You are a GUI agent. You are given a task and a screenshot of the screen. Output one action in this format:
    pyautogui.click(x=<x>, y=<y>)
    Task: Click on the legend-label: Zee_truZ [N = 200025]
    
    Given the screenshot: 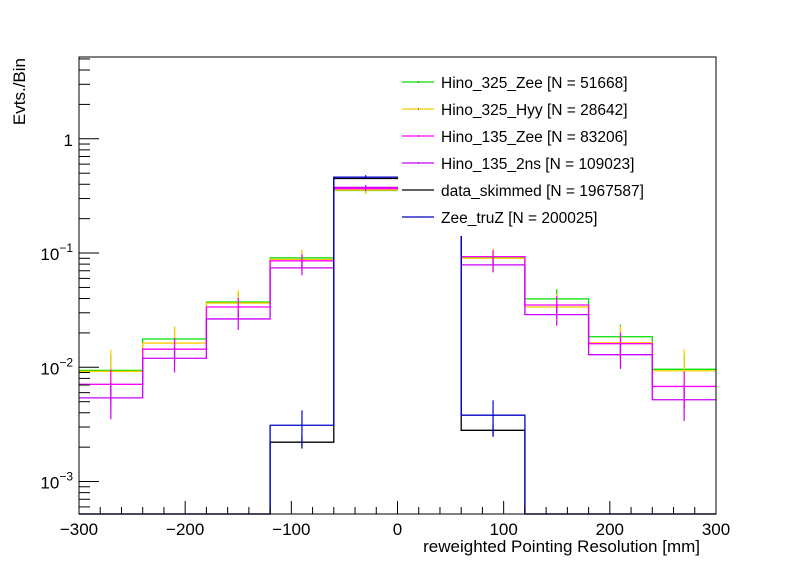 What is the action you would take?
    pyautogui.click(x=519, y=218)
    